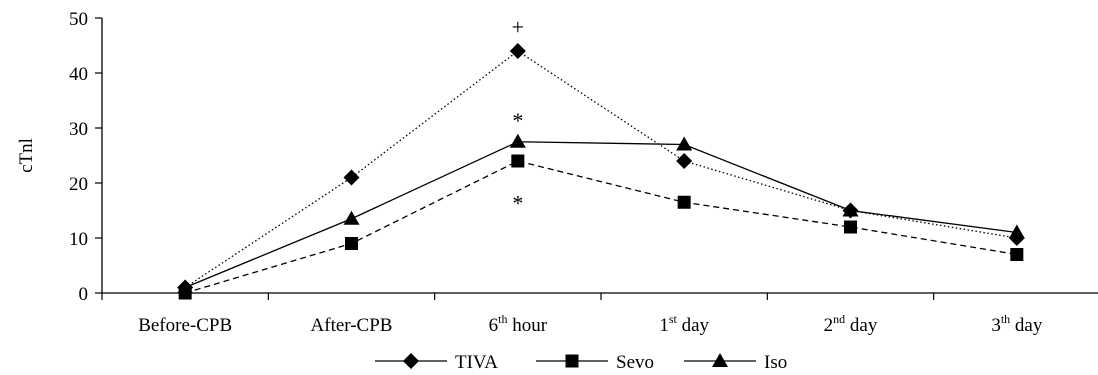  I want to click on y-tick-label: 40, so click(78, 74).